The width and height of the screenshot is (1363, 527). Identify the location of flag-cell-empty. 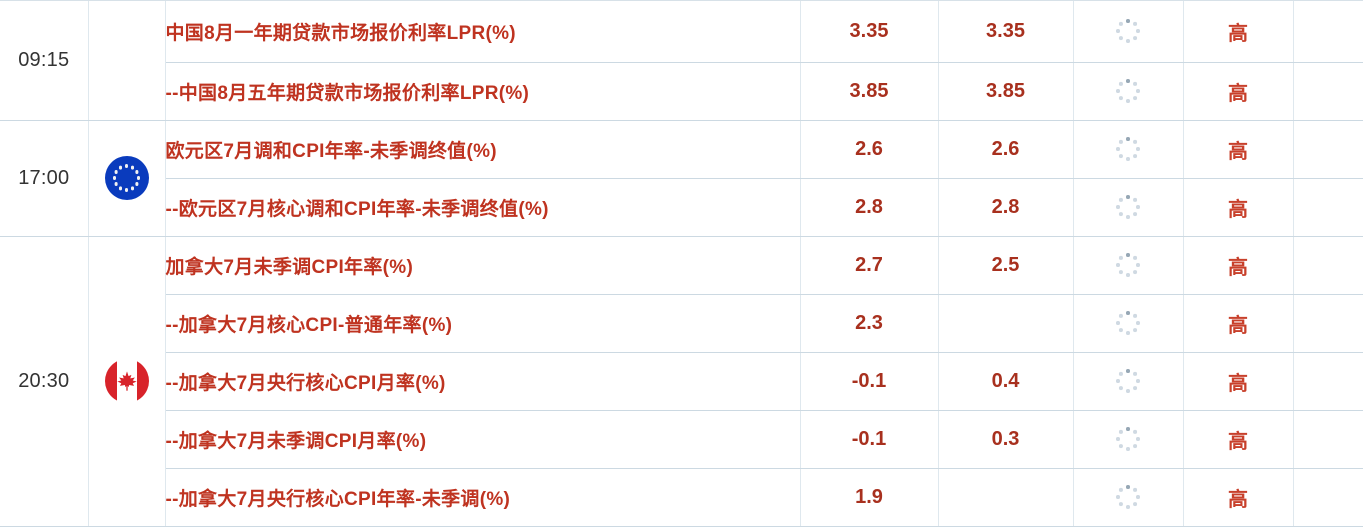
(127, 61).